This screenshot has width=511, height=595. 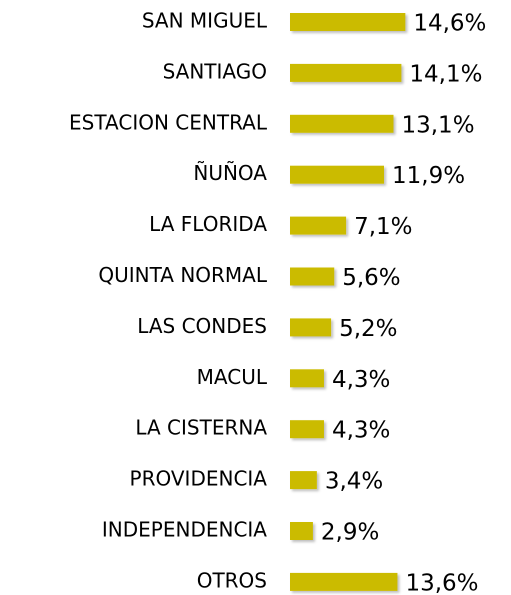 I want to click on category-label: OTROS, so click(x=232, y=580).